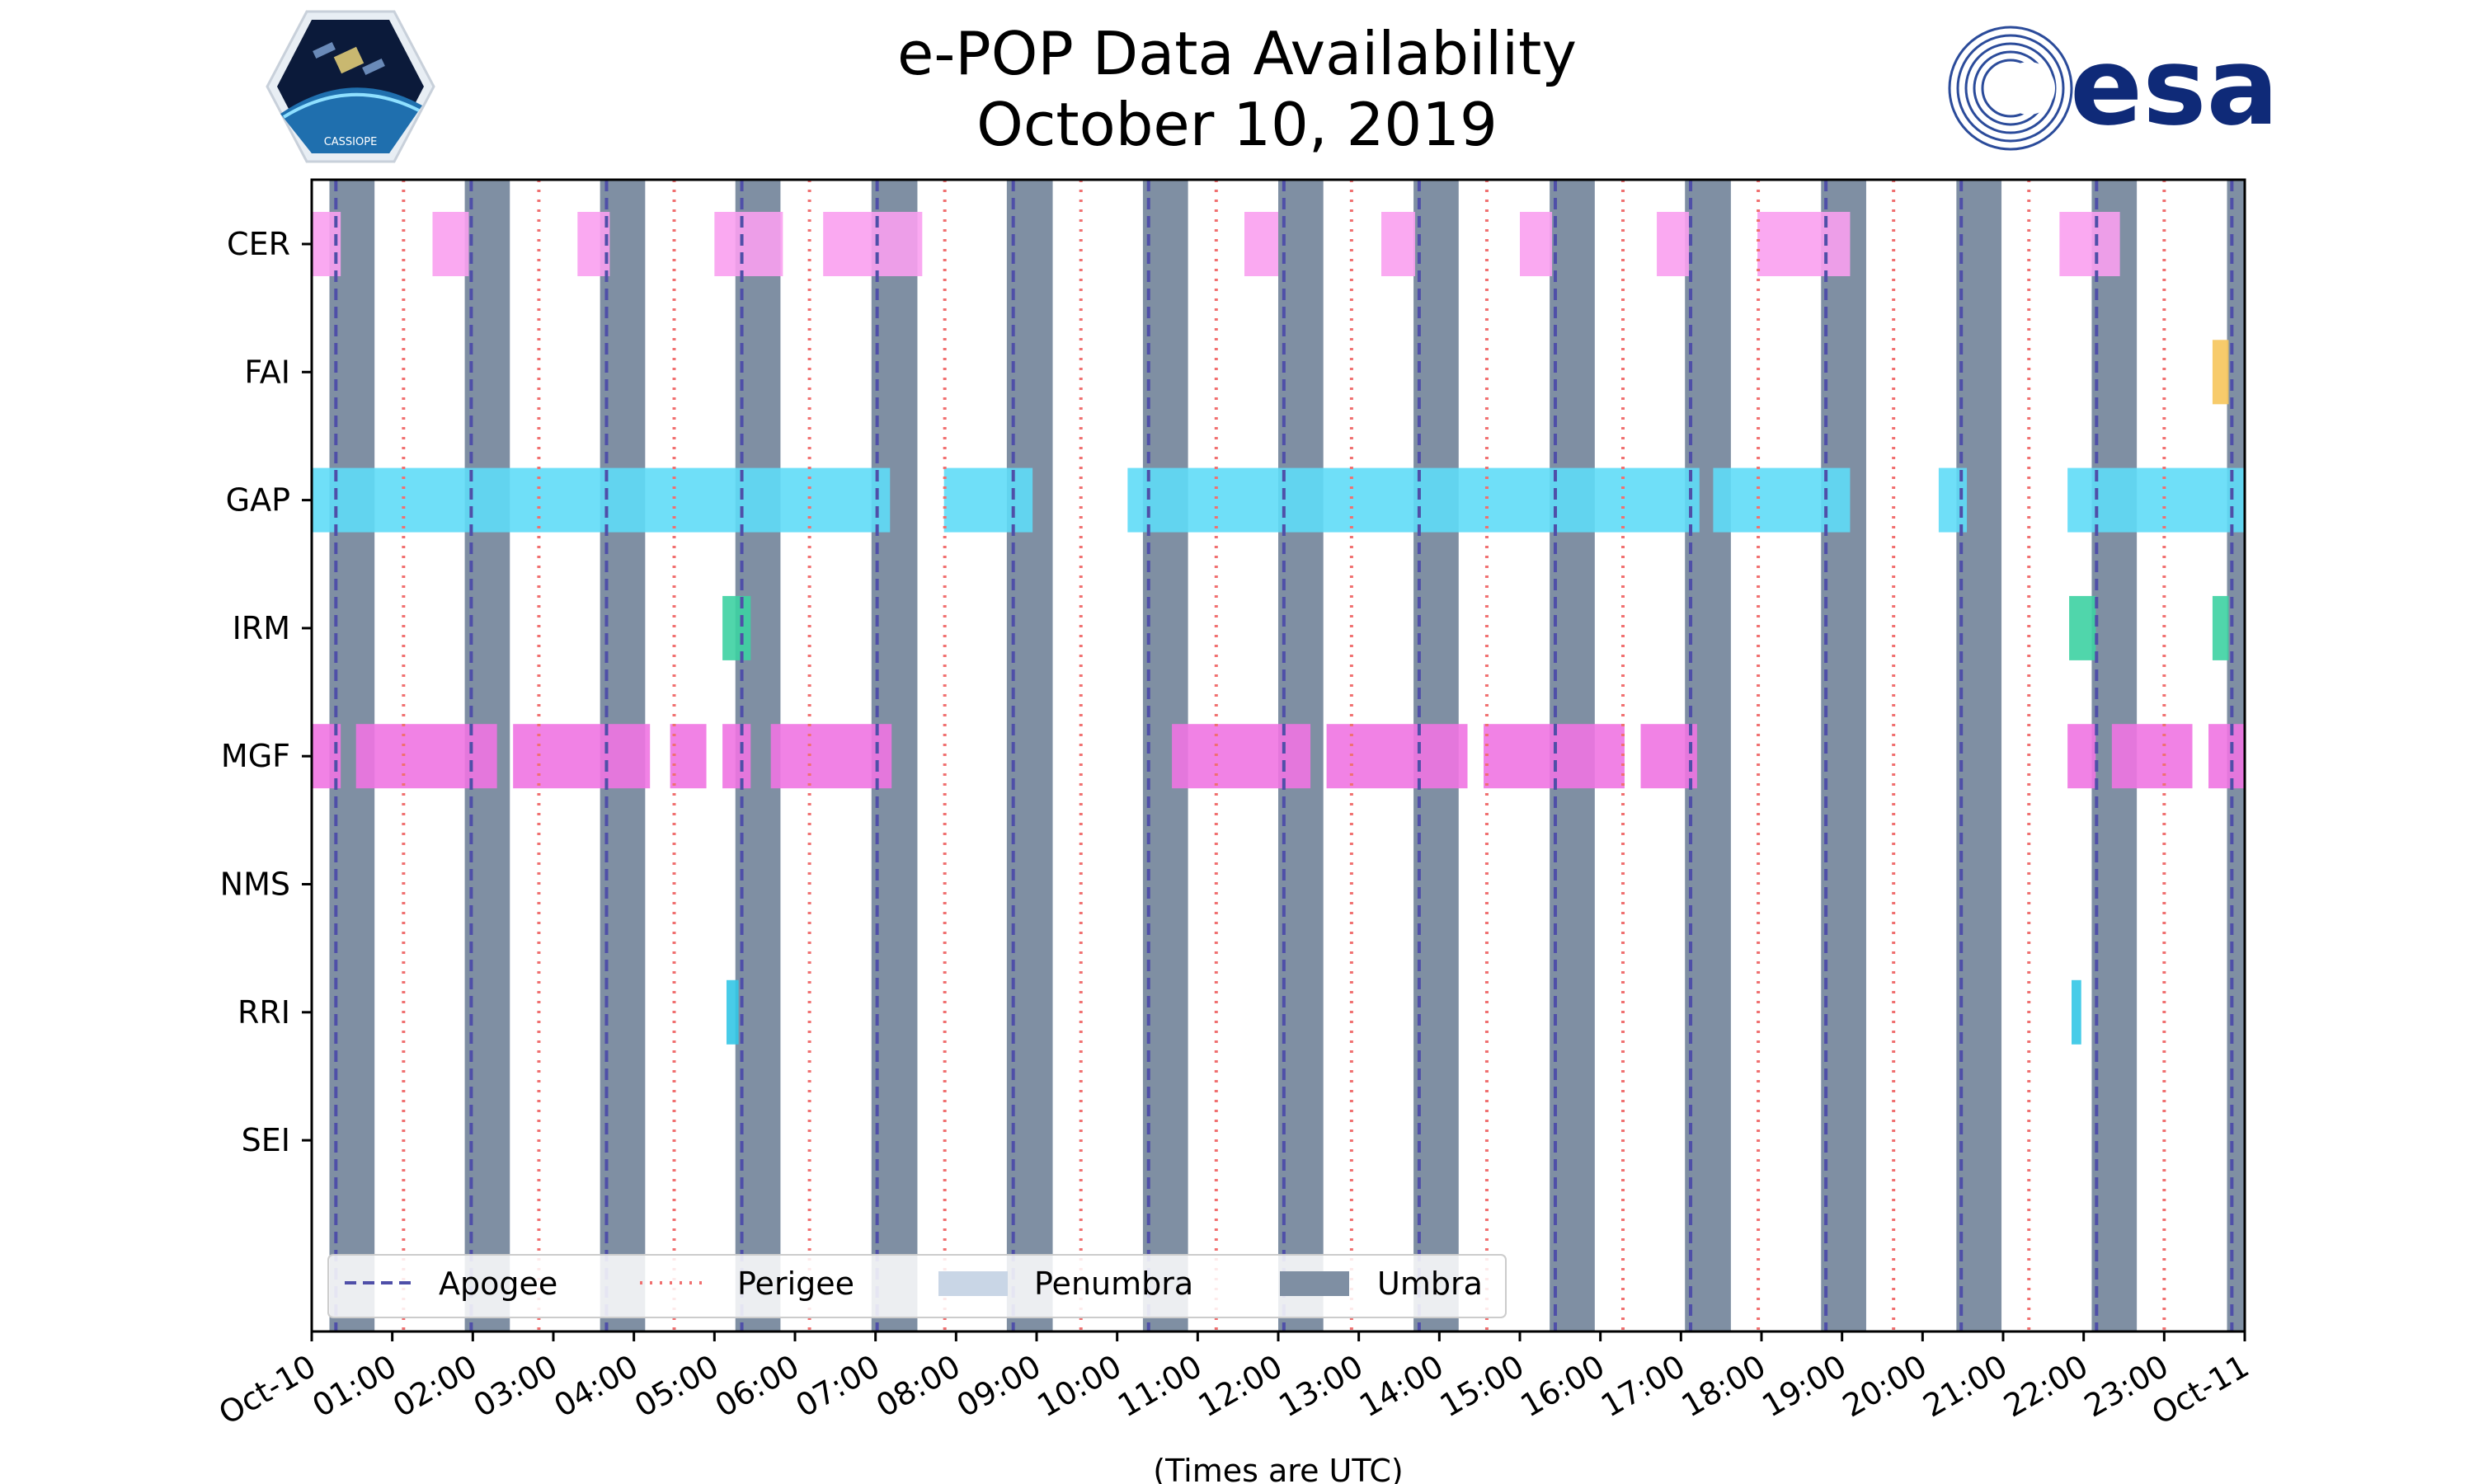 This screenshot has width=2474, height=1484. Describe the element at coordinates (2174, 86) in the screenshot. I see `esa-wordmark: esa` at that location.